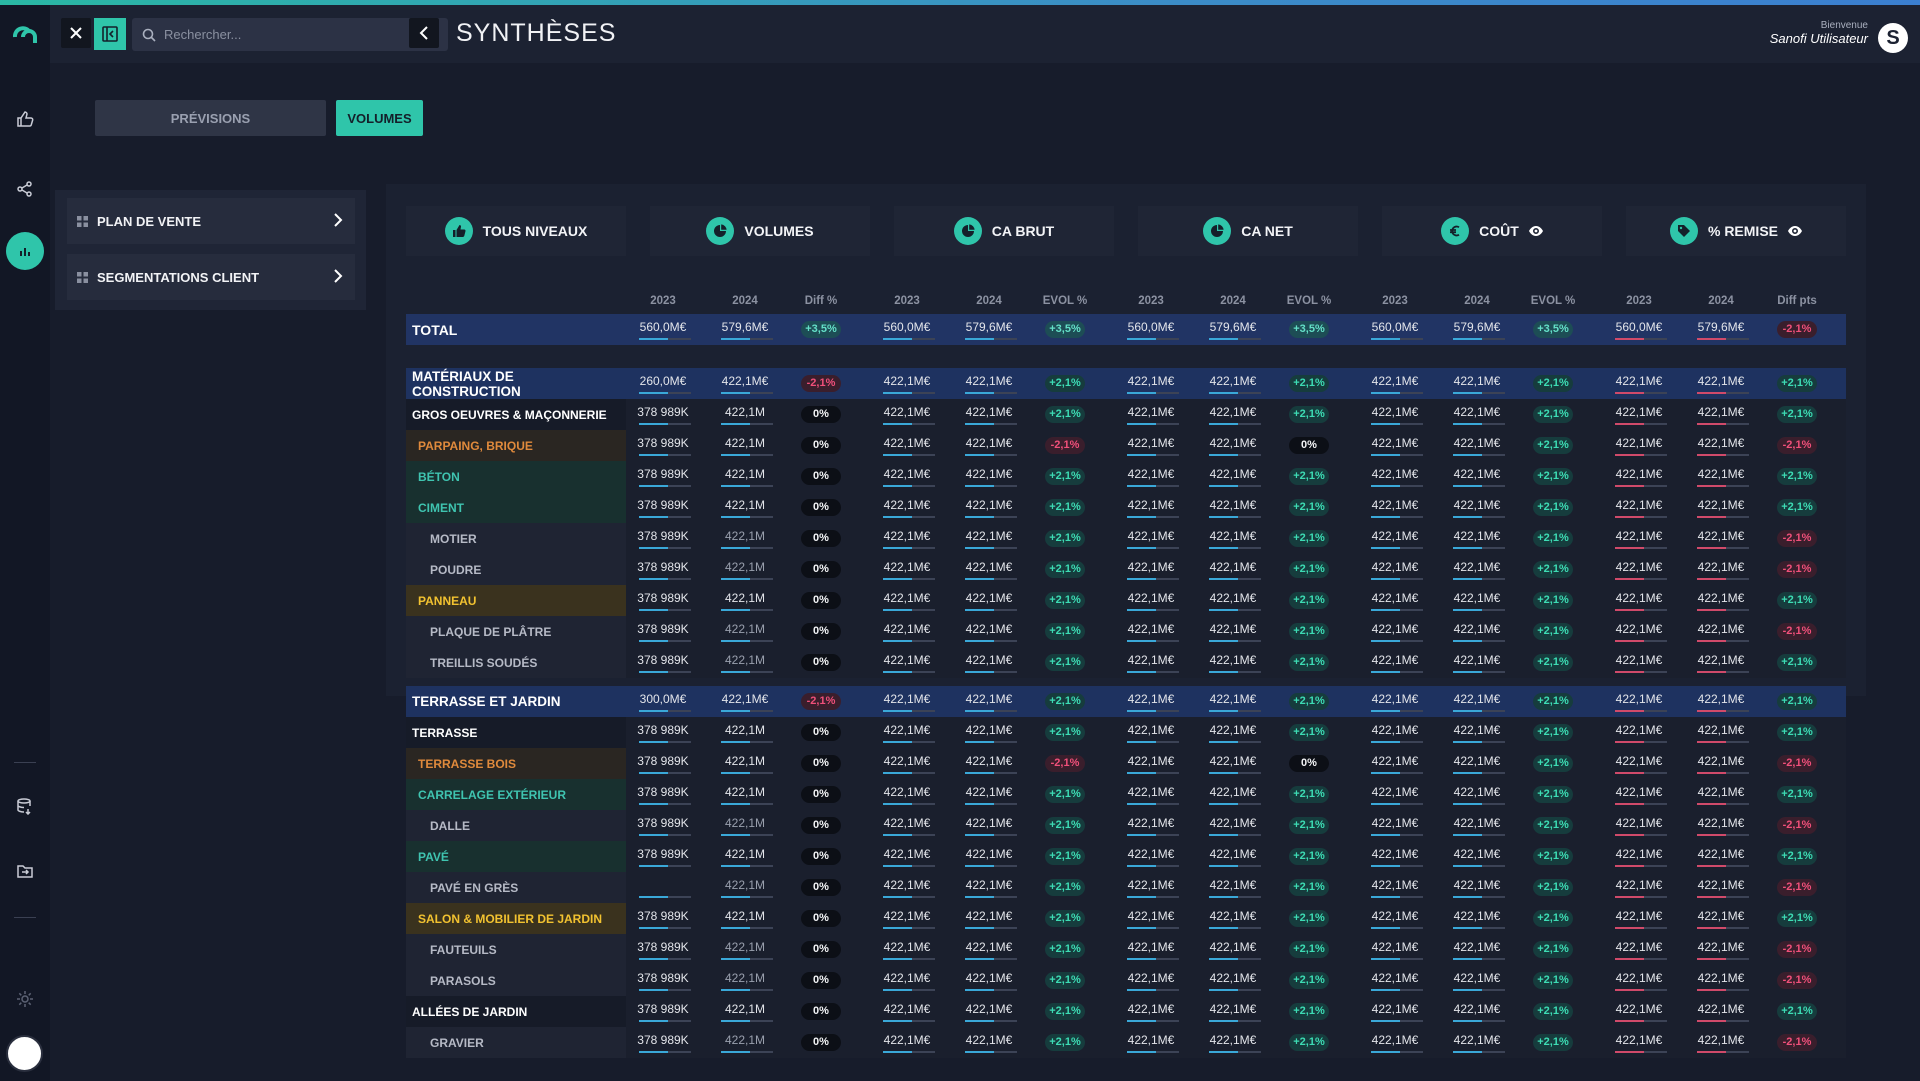  What do you see at coordinates (211, 277) in the screenshot?
I see `nav-segmentations-client: SEGMENTATIONS CLIENT` at bounding box center [211, 277].